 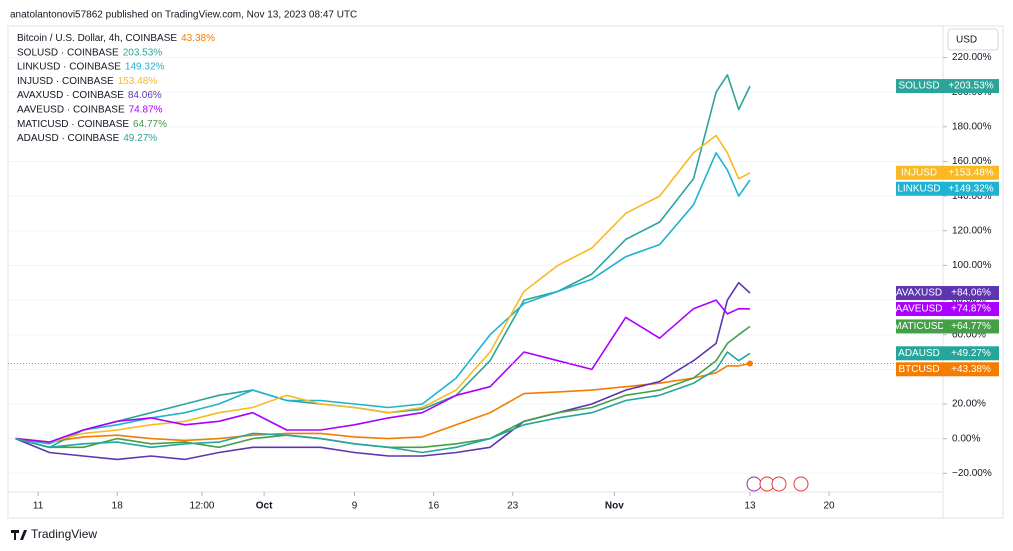 I want to click on y-tick-label: 160.00%, so click(x=972, y=161).